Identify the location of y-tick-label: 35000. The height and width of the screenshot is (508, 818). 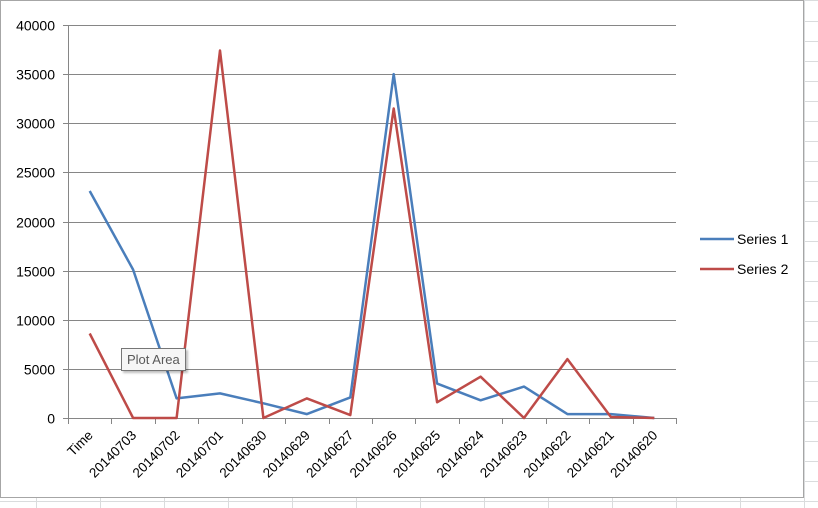
(35, 75).